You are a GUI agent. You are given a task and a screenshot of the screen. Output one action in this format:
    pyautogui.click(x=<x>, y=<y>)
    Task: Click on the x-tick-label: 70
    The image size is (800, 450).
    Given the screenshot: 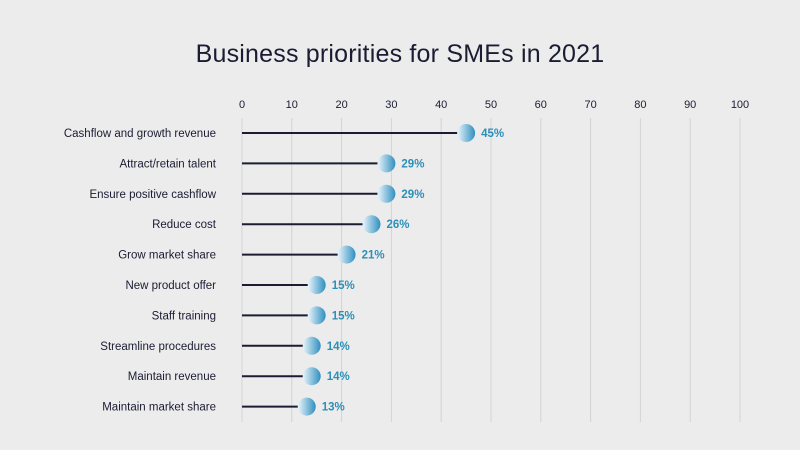 What is the action you would take?
    pyautogui.click(x=590, y=105)
    